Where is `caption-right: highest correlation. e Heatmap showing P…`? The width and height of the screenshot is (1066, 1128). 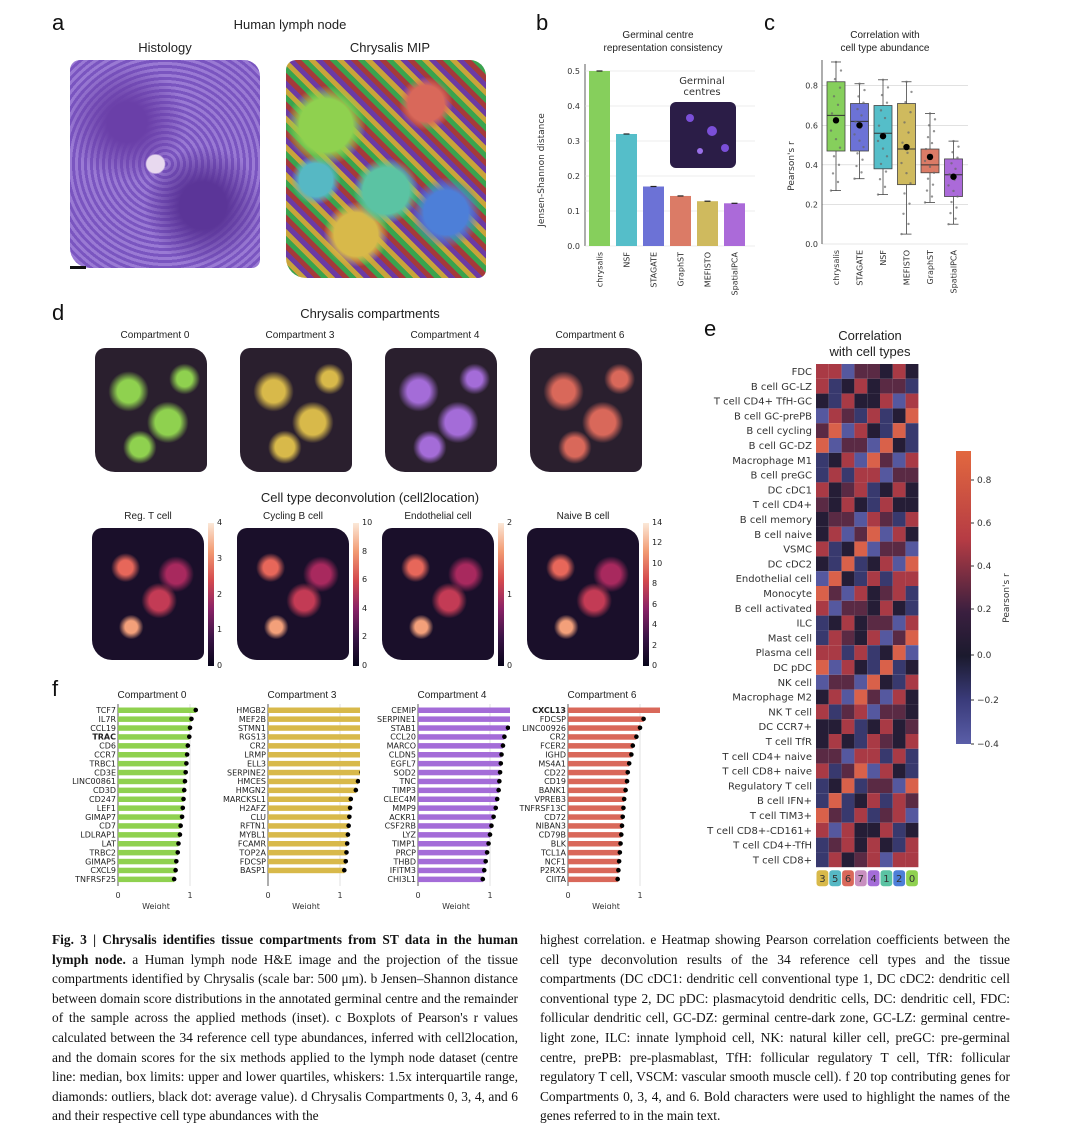 caption-right: highest correlation. e Heatmap showing P… is located at coordinates (775, 1028).